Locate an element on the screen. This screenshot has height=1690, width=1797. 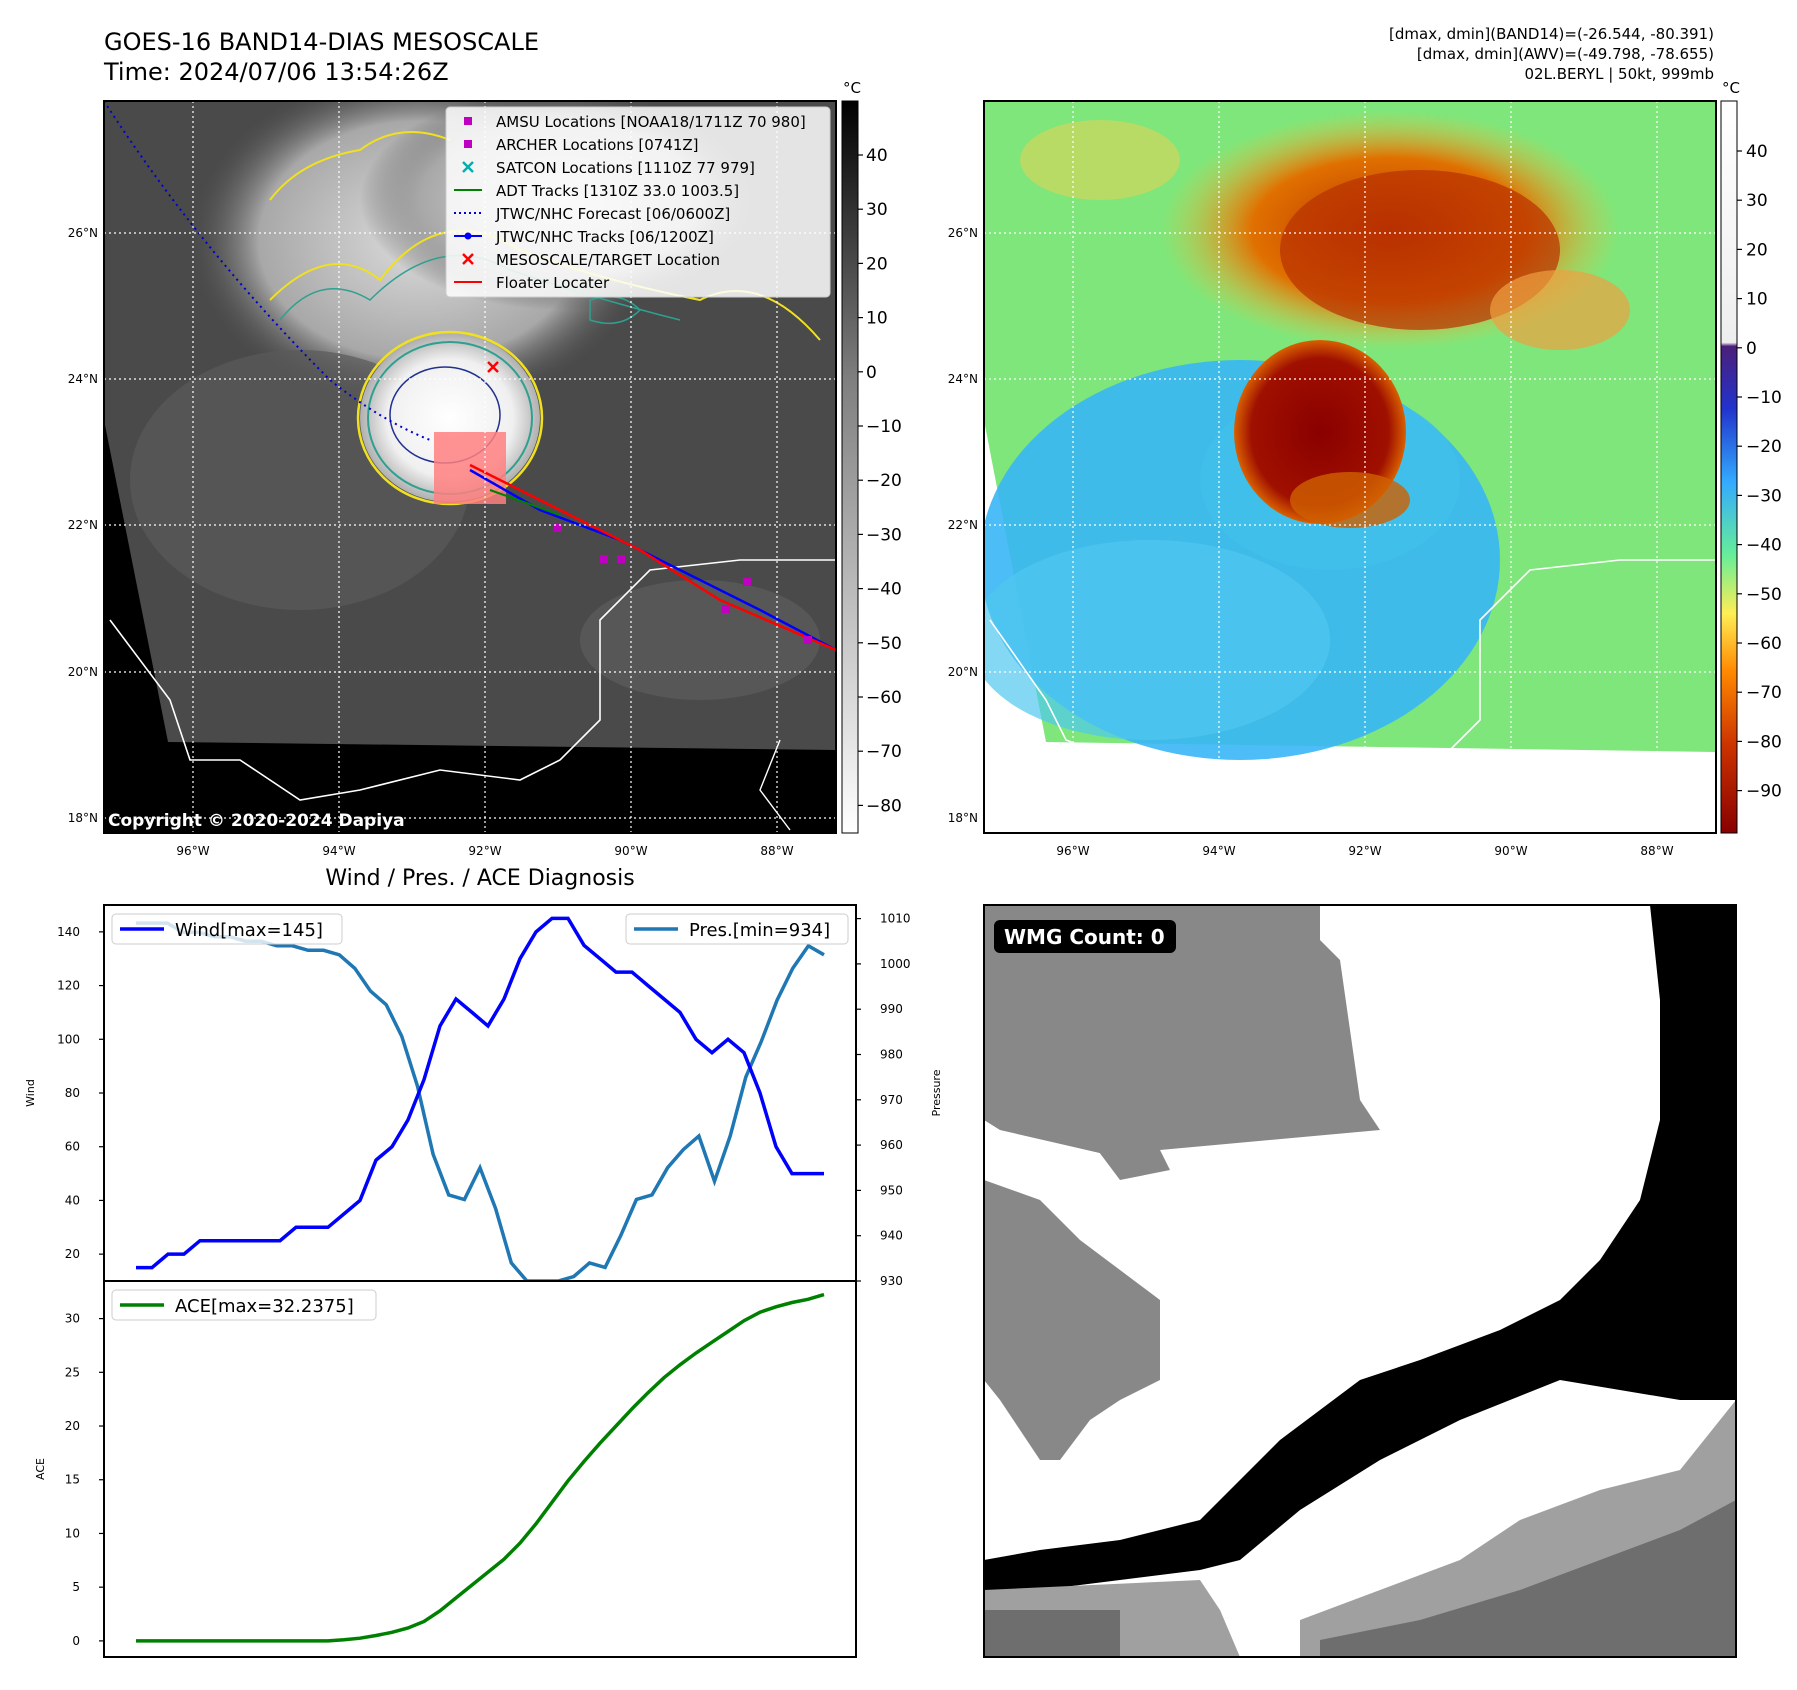
ace-axis-tick-label: 0 is located at coordinates (76, 1641).